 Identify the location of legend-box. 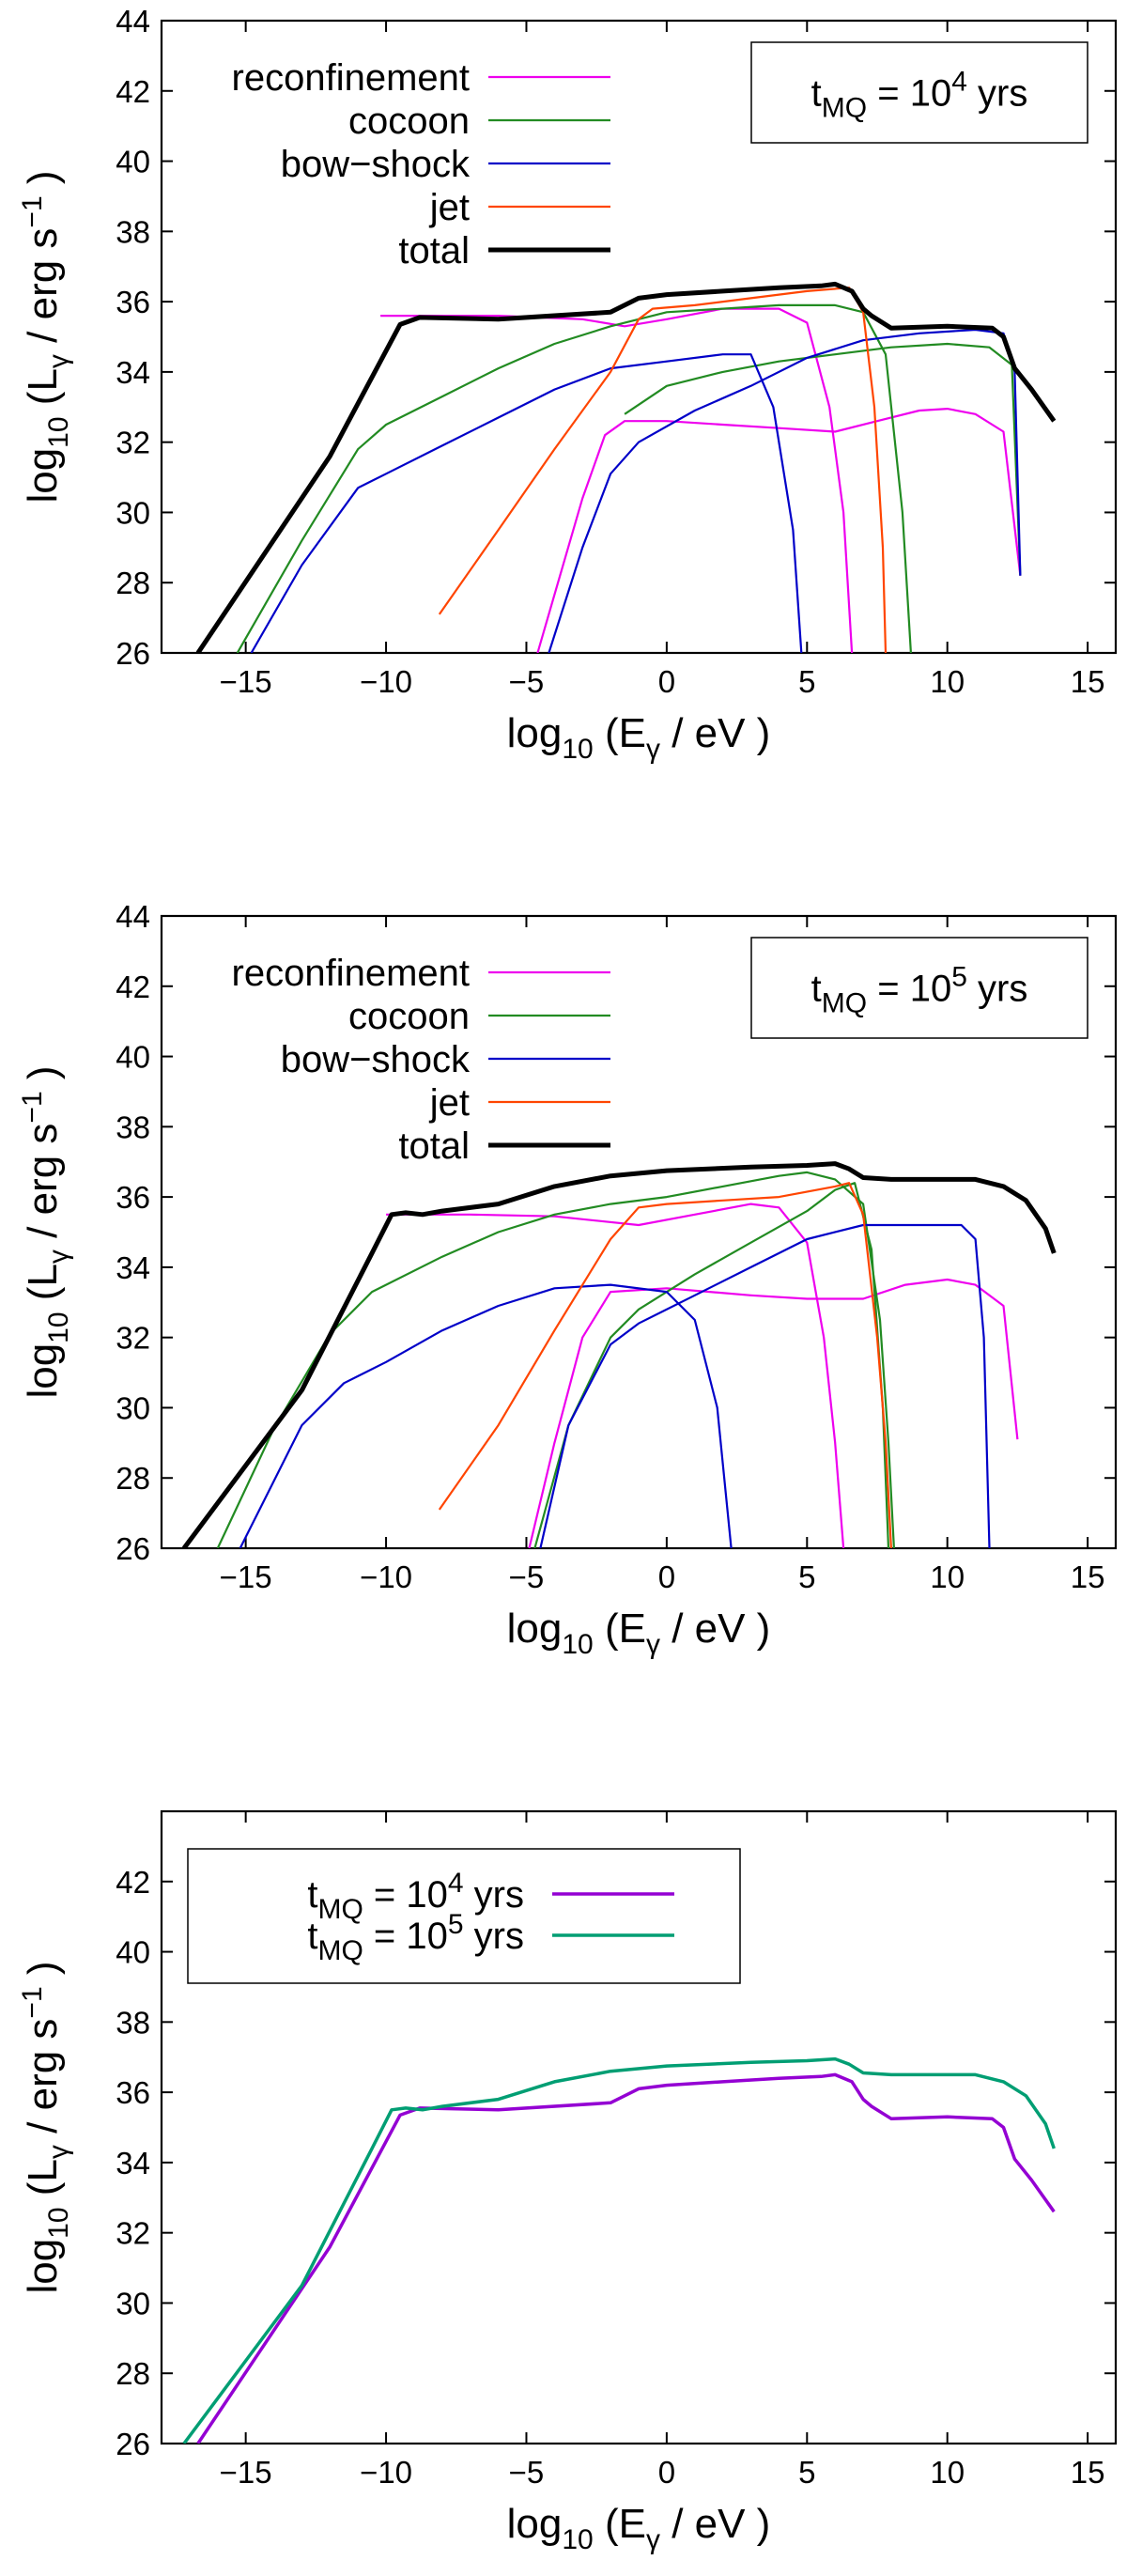
(464, 1916).